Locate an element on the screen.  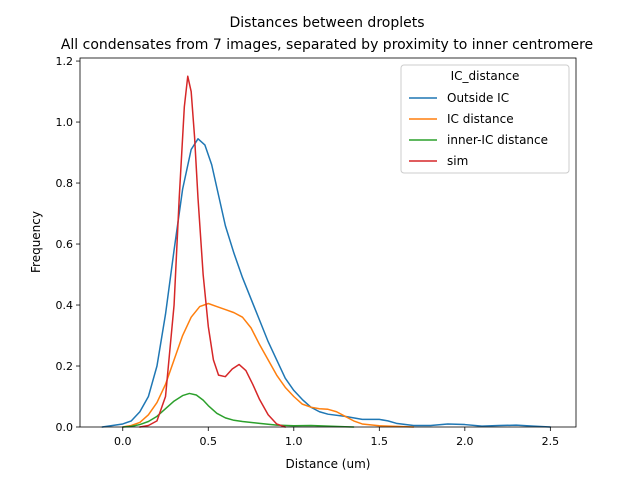
x-tick-label: 2.0 is located at coordinates (465, 441).